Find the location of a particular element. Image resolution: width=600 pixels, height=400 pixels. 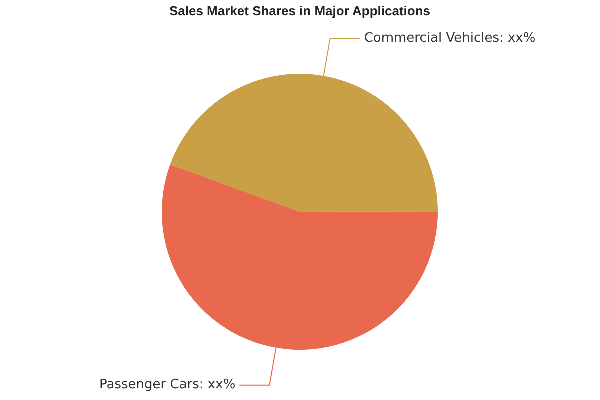

chart-title: Sales Market Shares in Major Applications is located at coordinates (300, 11).